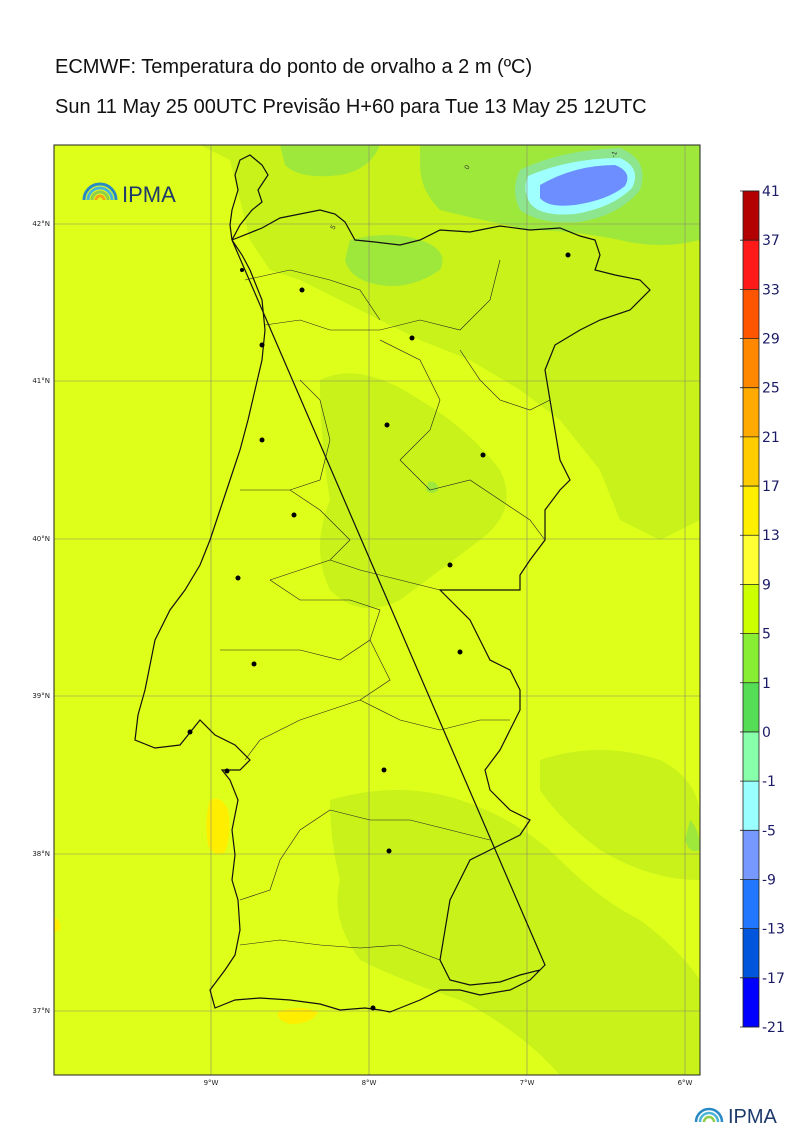 The width and height of the screenshot is (800, 1131). Describe the element at coordinates (474, 190) in the screenshot. I see `contour-labels: -1 0 5` at that location.